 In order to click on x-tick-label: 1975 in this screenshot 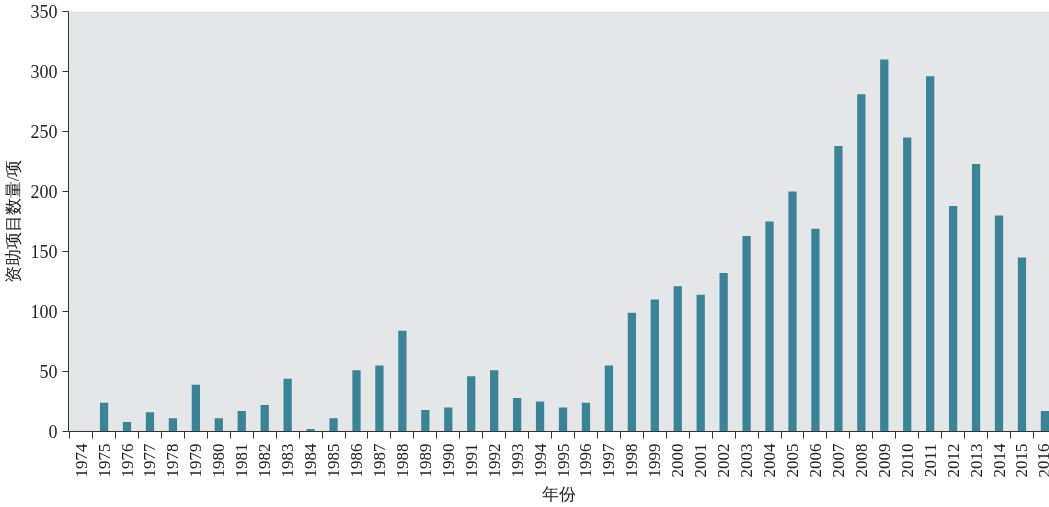, I will do `click(104, 460)`.